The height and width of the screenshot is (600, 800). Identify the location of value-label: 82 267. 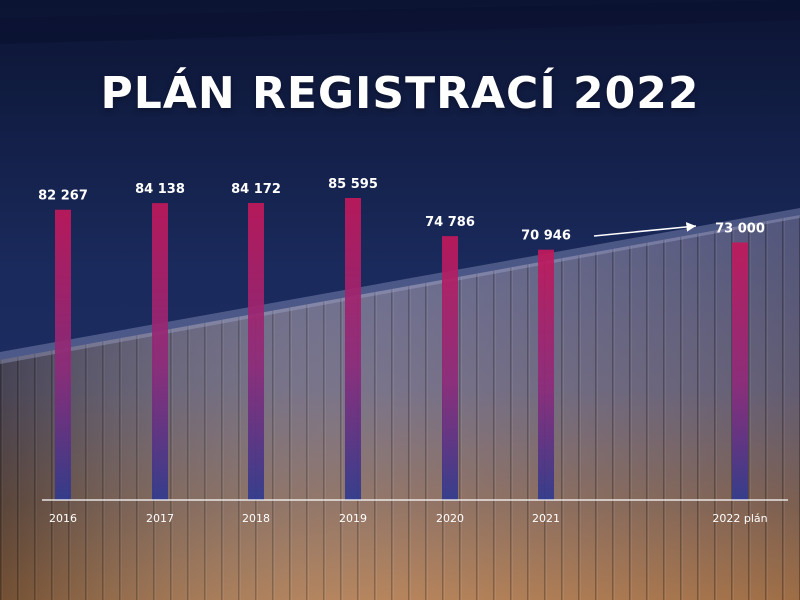
(63, 196).